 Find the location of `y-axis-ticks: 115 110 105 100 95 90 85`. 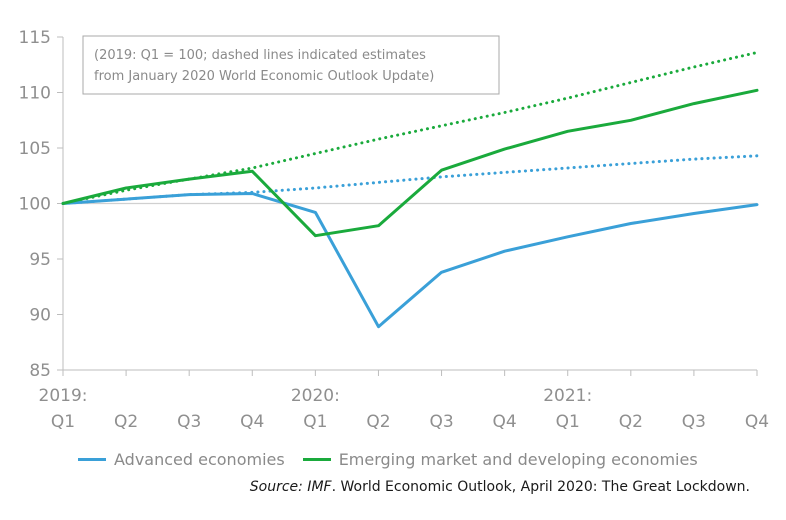

y-axis-ticks: 115 110 105 100 95 90 85 is located at coordinates (41, 204).